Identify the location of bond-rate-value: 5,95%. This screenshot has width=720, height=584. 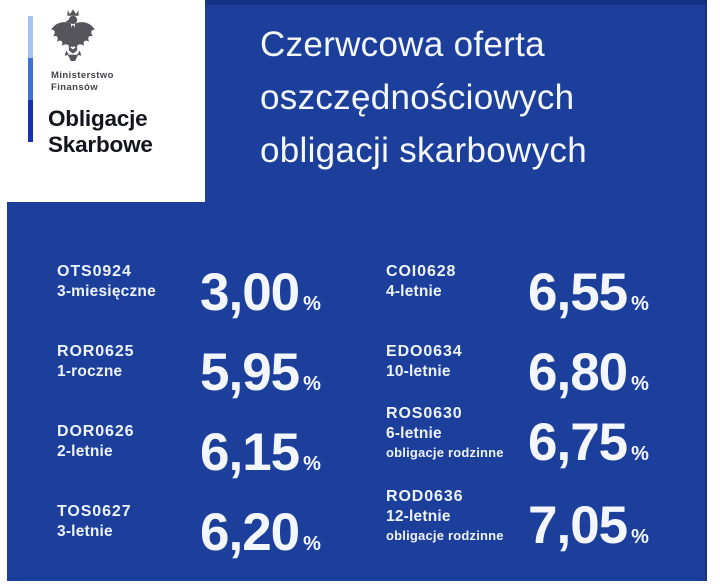
(260, 372).